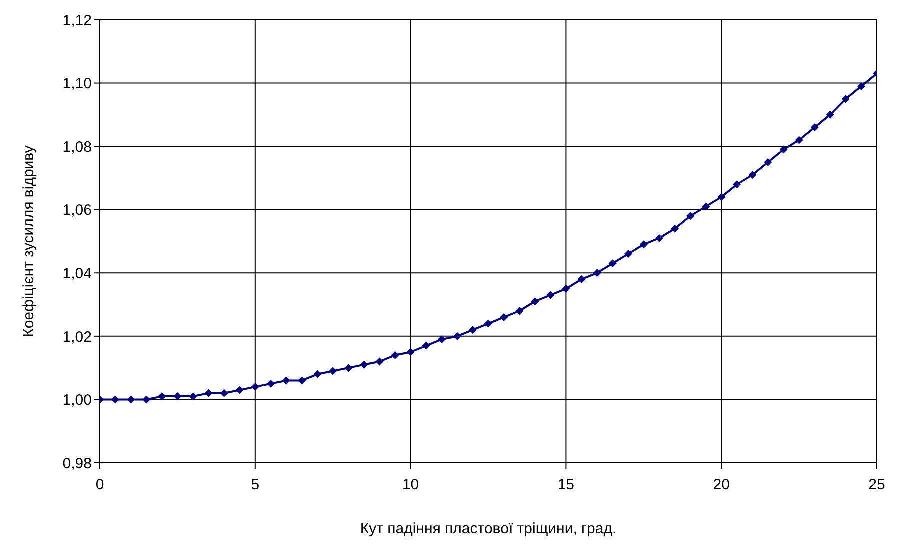 Image resolution: width=899 pixels, height=551 pixels. What do you see at coordinates (77, 147) in the screenshot?
I see `y-tick-label: 1,08` at bounding box center [77, 147].